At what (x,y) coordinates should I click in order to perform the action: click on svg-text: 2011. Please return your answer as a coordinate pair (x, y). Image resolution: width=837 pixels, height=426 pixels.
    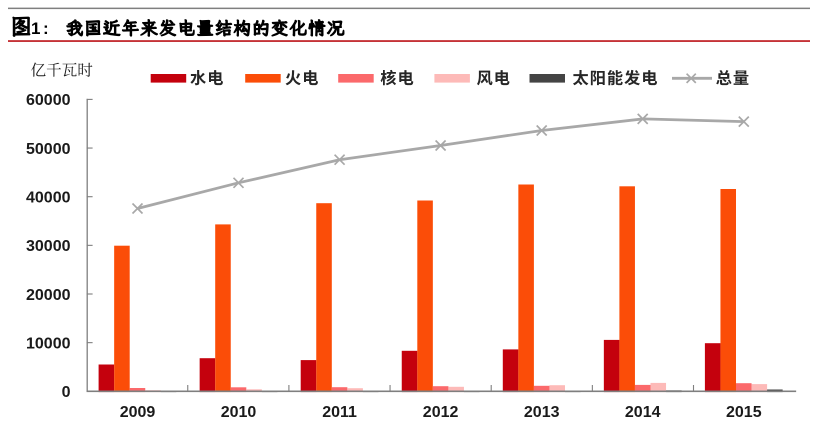
    Looking at the image, I should click on (339, 412).